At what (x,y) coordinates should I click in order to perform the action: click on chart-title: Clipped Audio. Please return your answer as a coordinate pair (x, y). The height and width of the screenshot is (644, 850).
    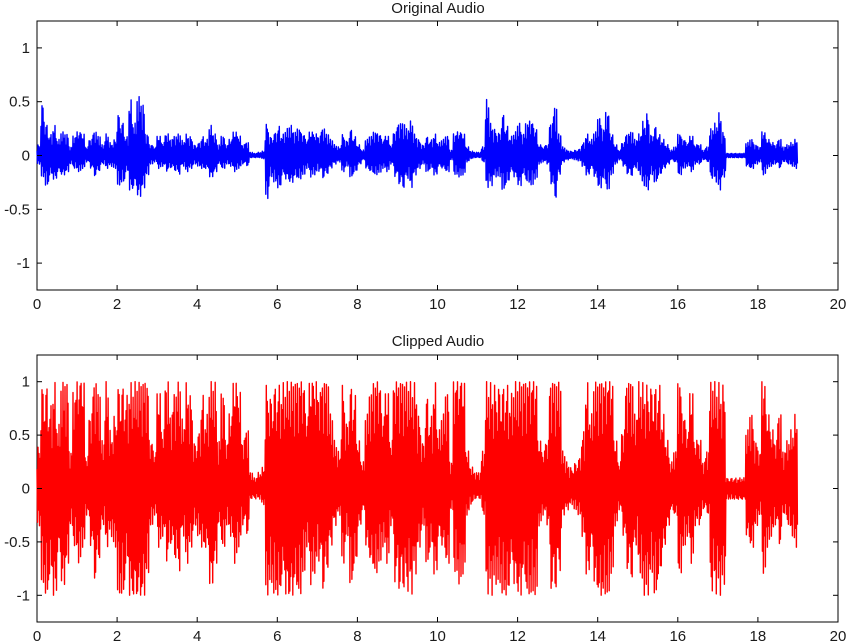
    Looking at the image, I should click on (438, 341).